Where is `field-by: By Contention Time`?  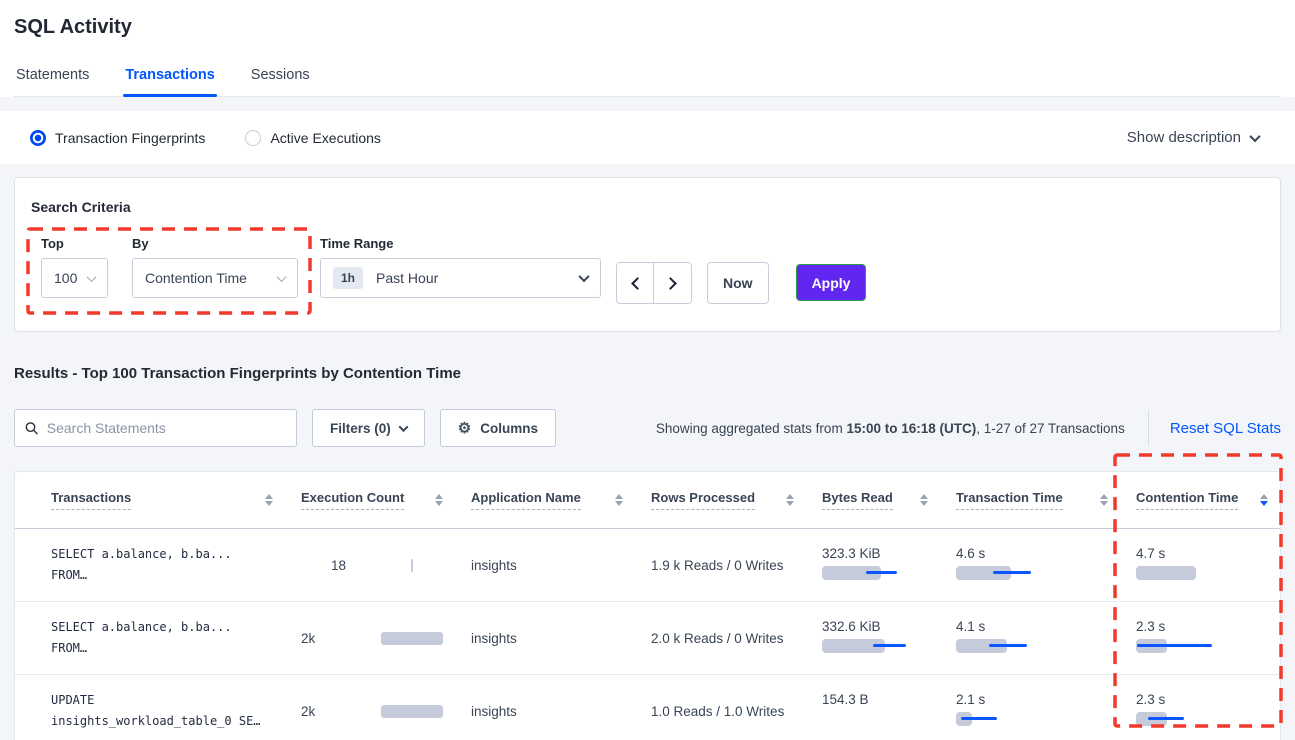 field-by: By Contention Time is located at coordinates (226, 267).